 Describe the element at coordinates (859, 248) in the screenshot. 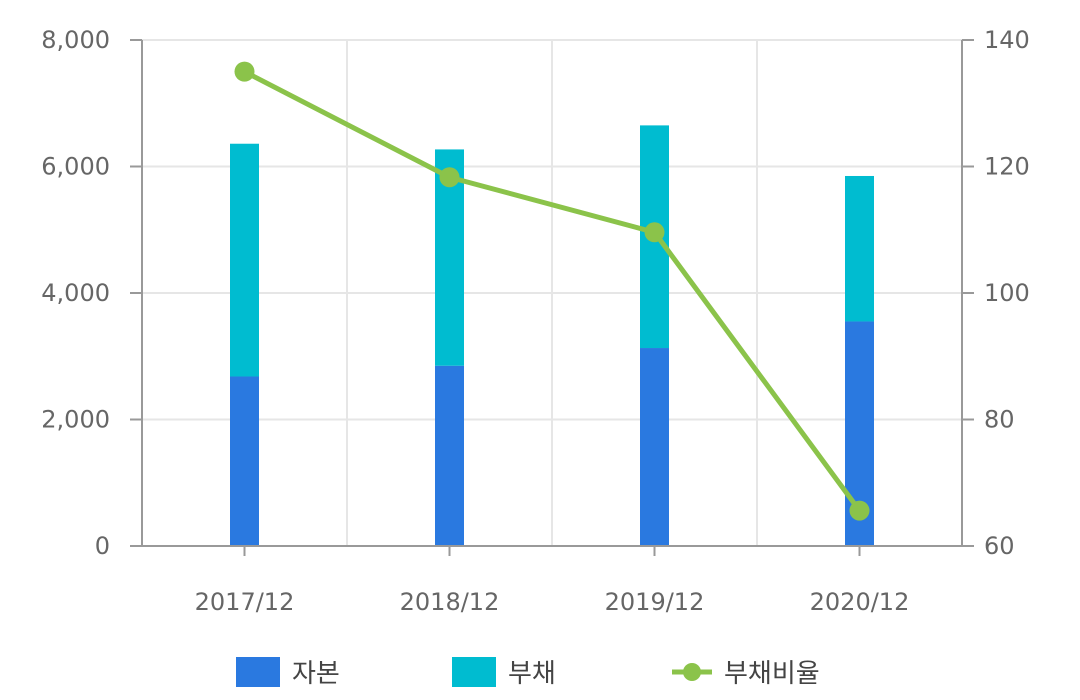

I see `bar-부채-2020/12` at that location.